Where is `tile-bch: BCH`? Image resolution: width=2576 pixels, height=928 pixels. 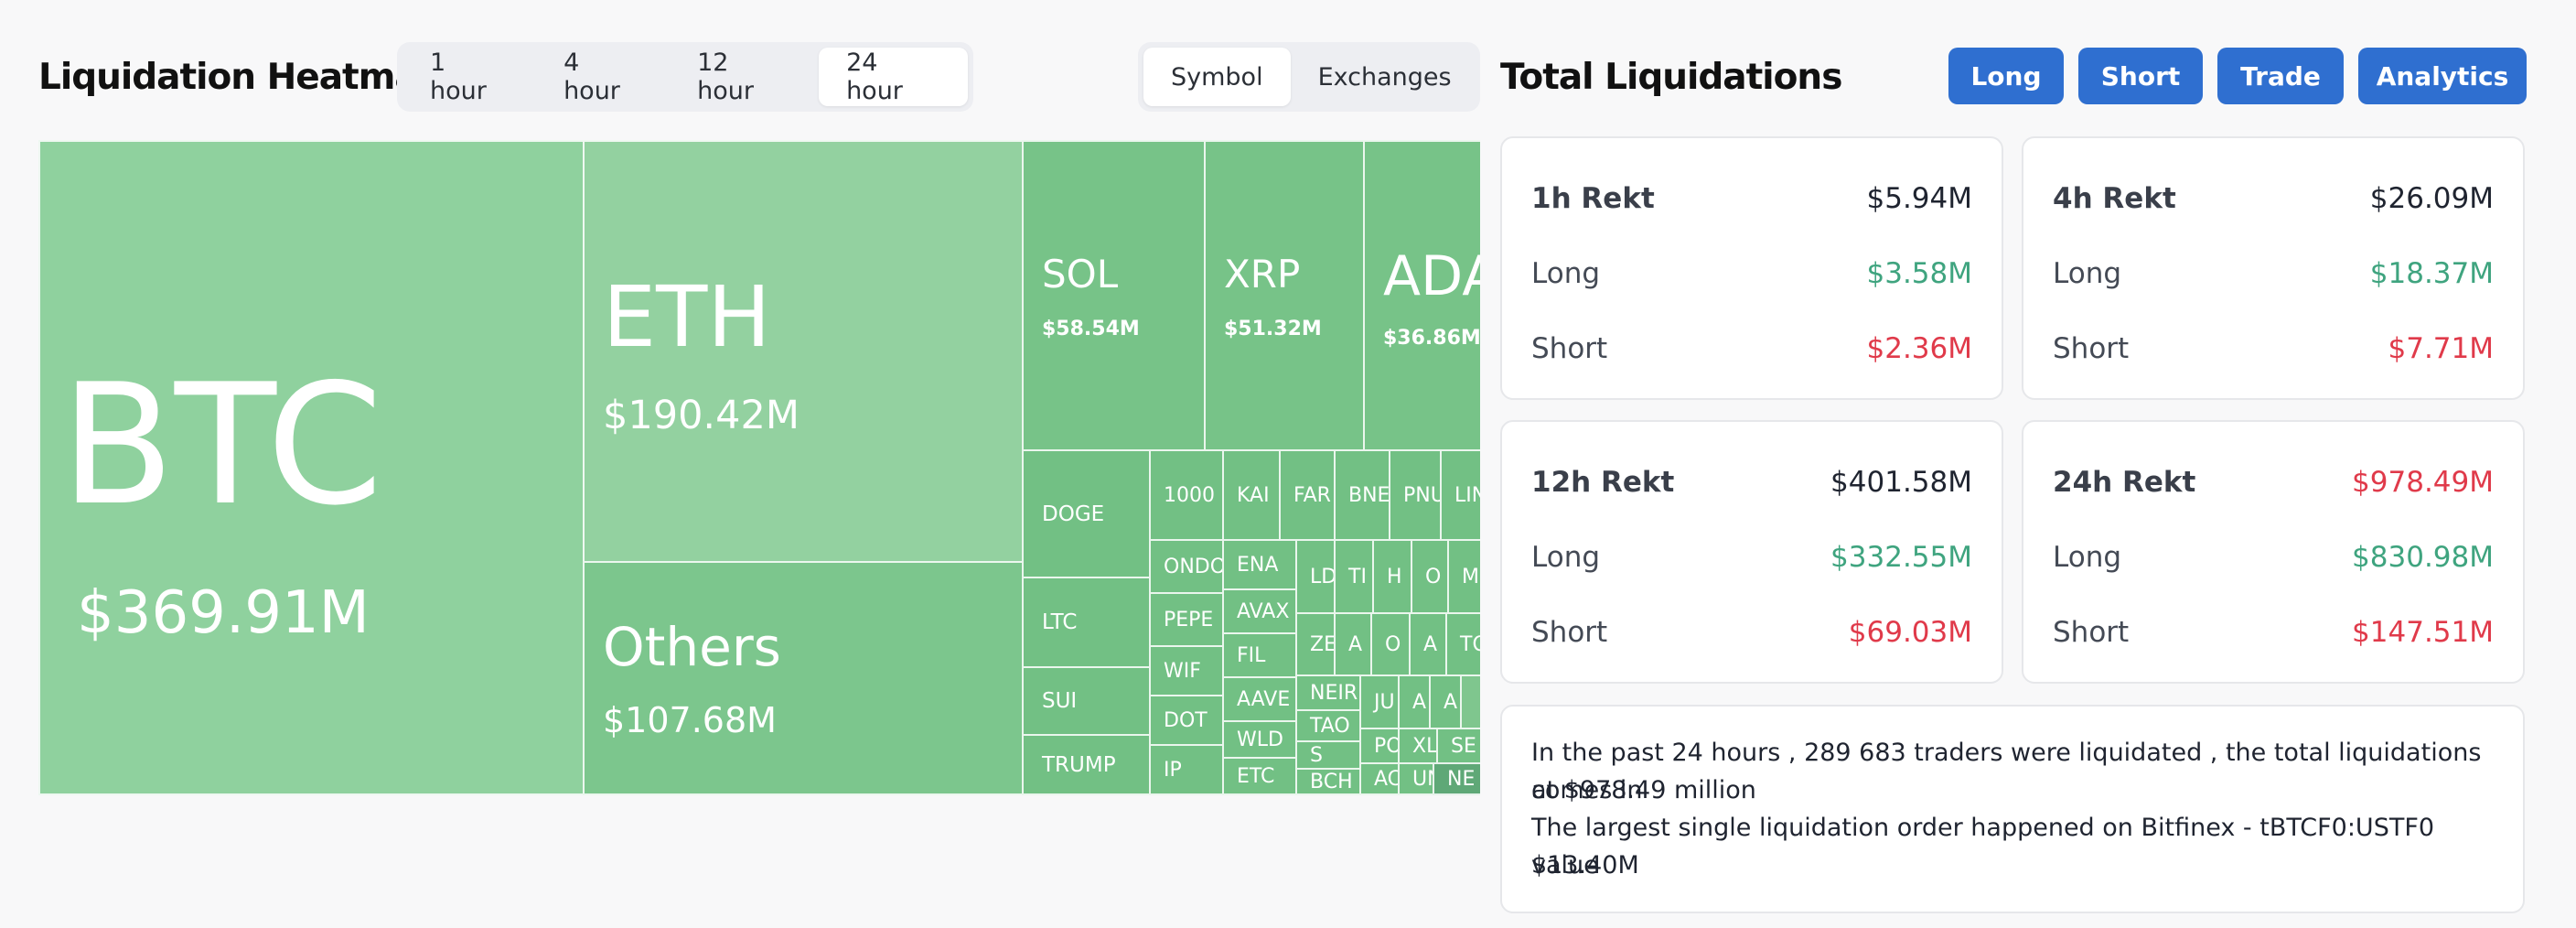 tile-bch: BCH is located at coordinates (1328, 781).